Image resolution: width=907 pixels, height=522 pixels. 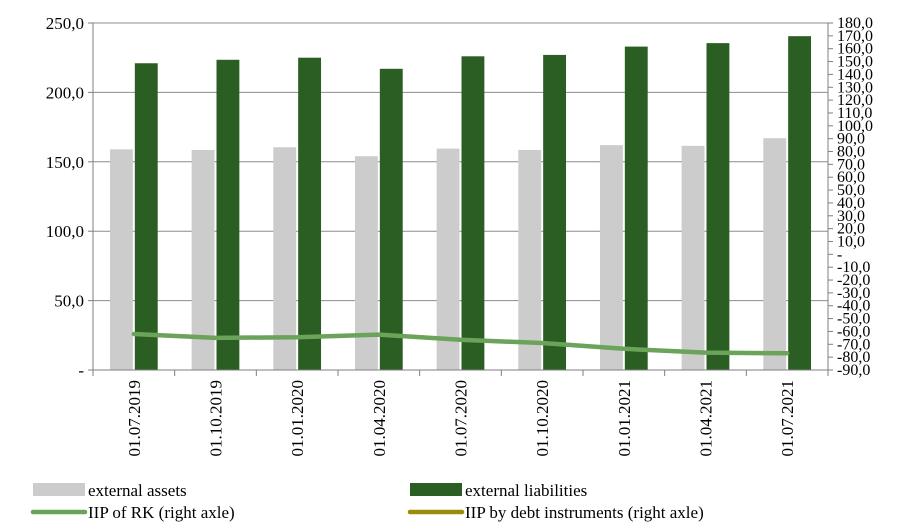 What do you see at coordinates (854, 113) in the screenshot?
I see `right-tick-label: 110,0` at bounding box center [854, 113].